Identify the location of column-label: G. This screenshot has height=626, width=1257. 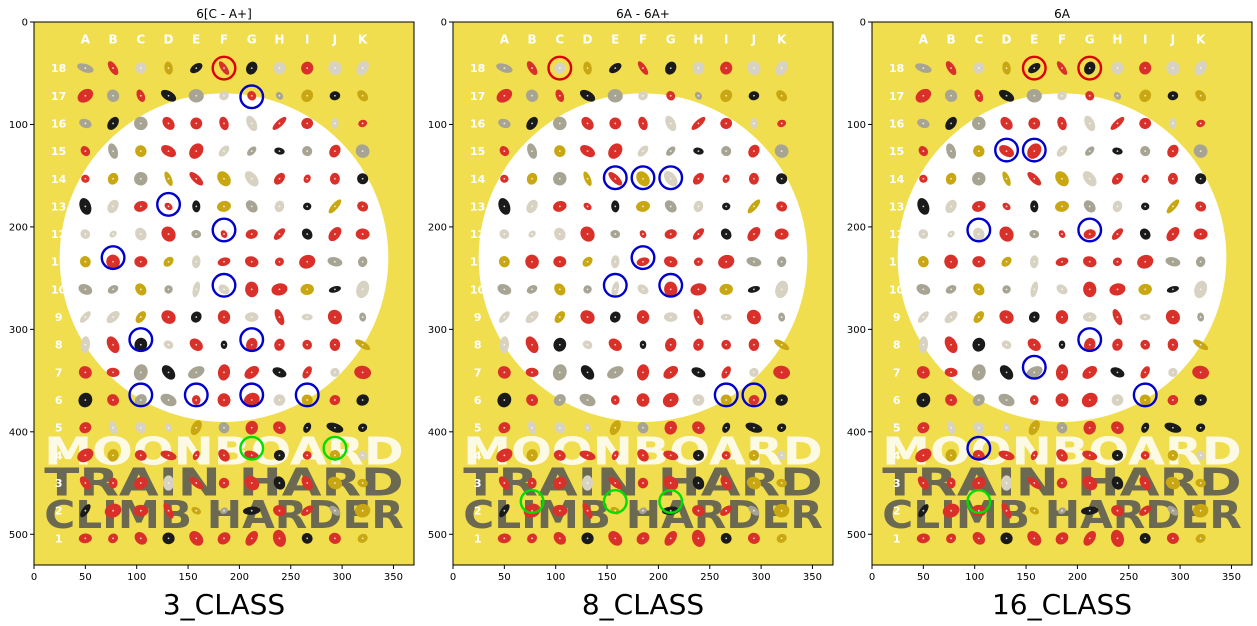
(671, 40).